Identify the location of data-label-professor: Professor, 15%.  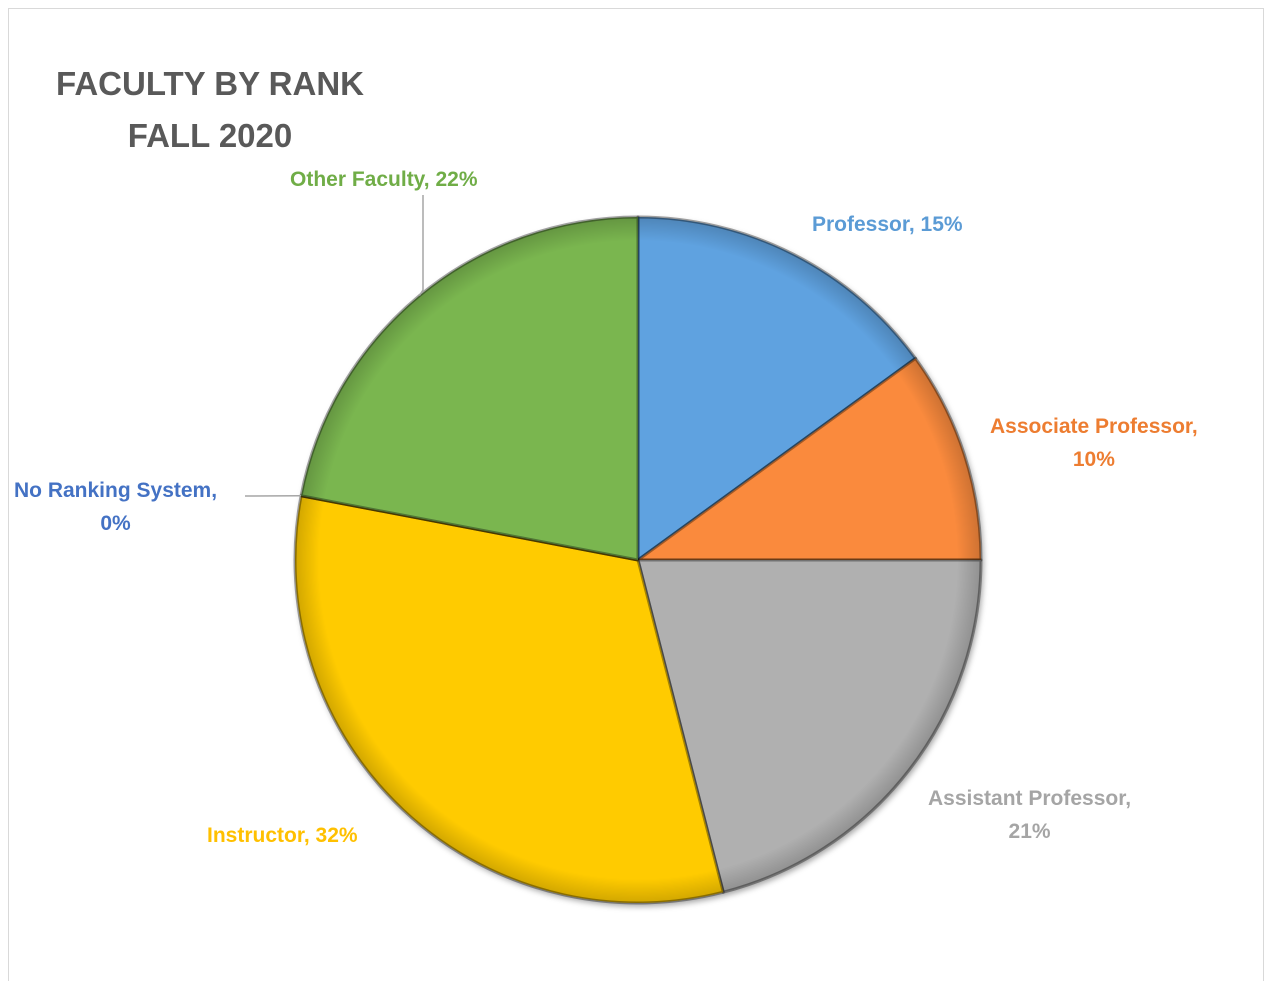
(887, 224).